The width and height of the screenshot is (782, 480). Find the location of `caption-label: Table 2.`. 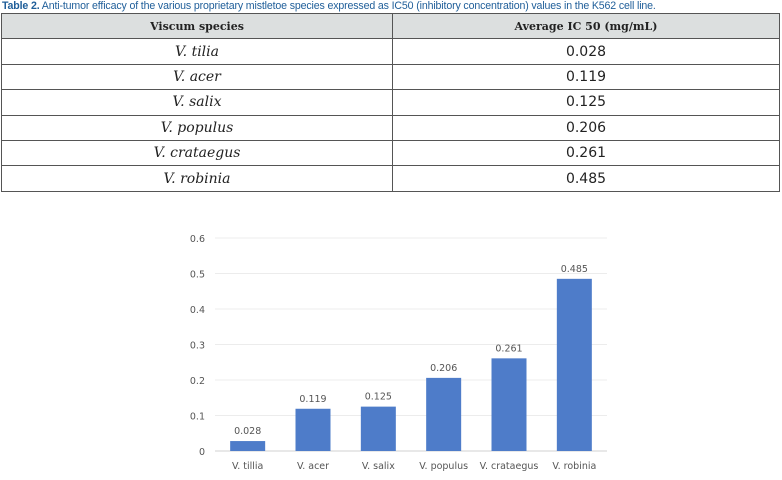

caption-label: Table 2. is located at coordinates (21, 6).